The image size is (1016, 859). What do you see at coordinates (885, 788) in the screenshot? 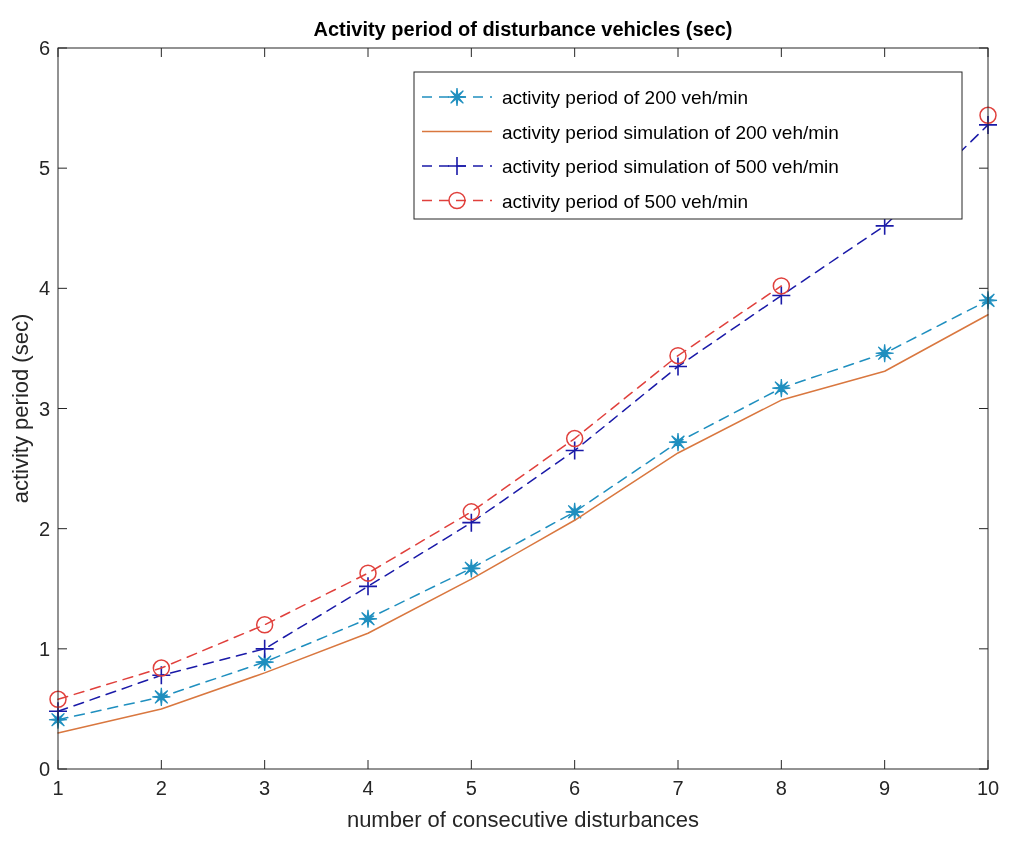
I see `x-tick-label: 9` at bounding box center [885, 788].